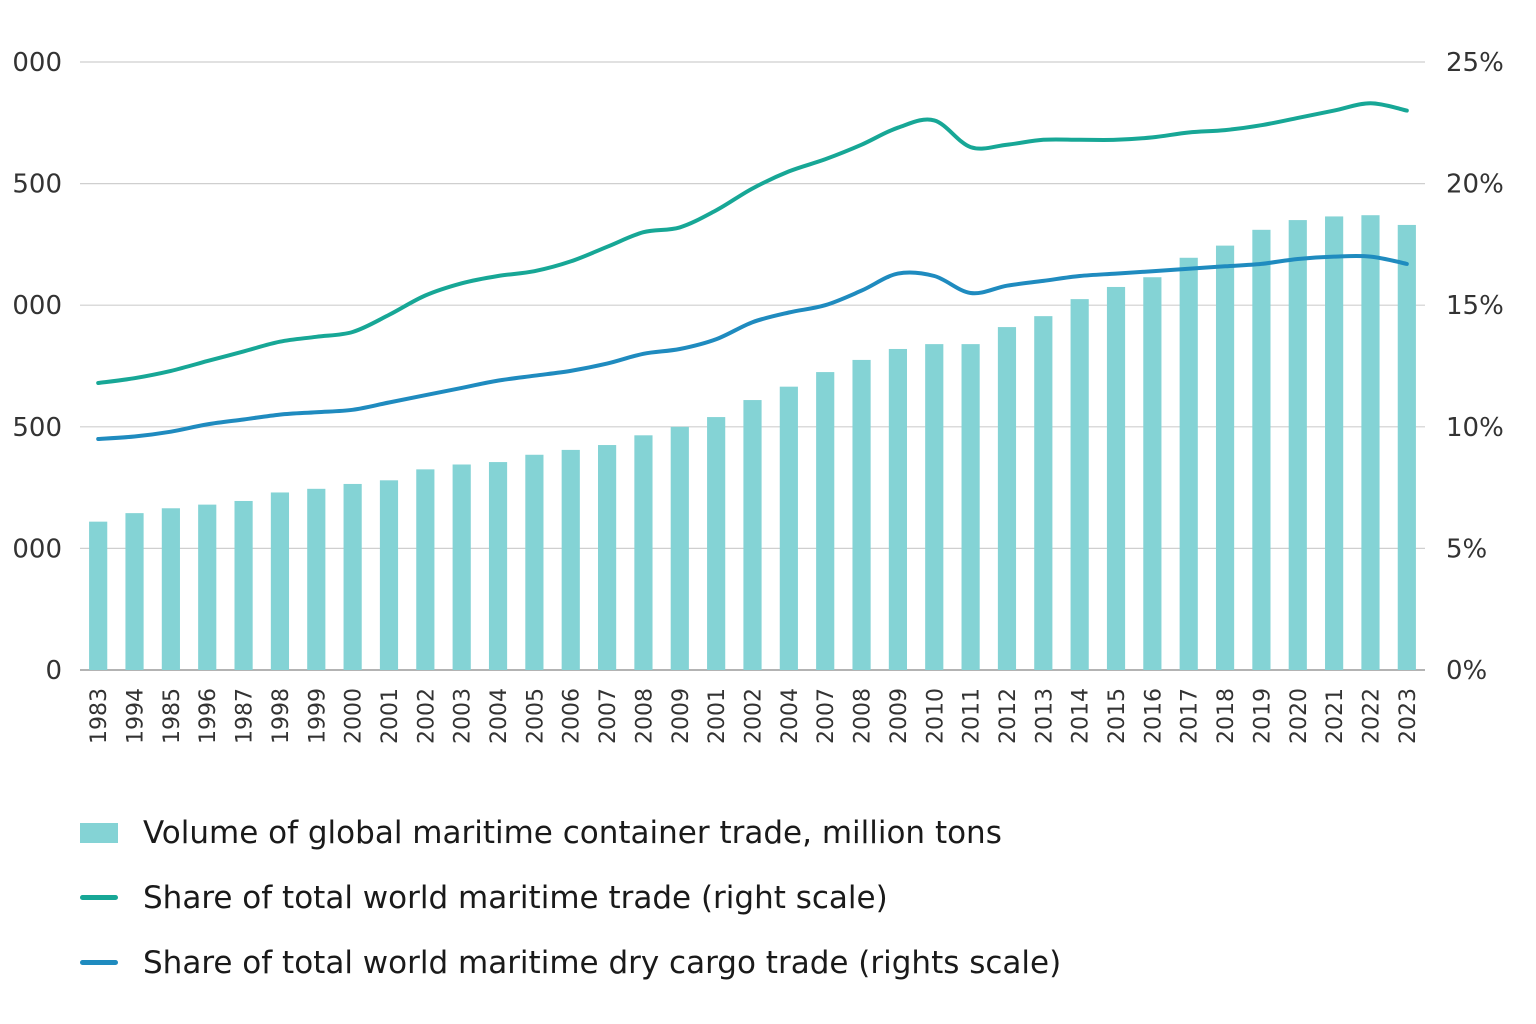  Describe the element at coordinates (463, 716) in the screenshot. I see `x-axis-tick-label: 2003` at that location.